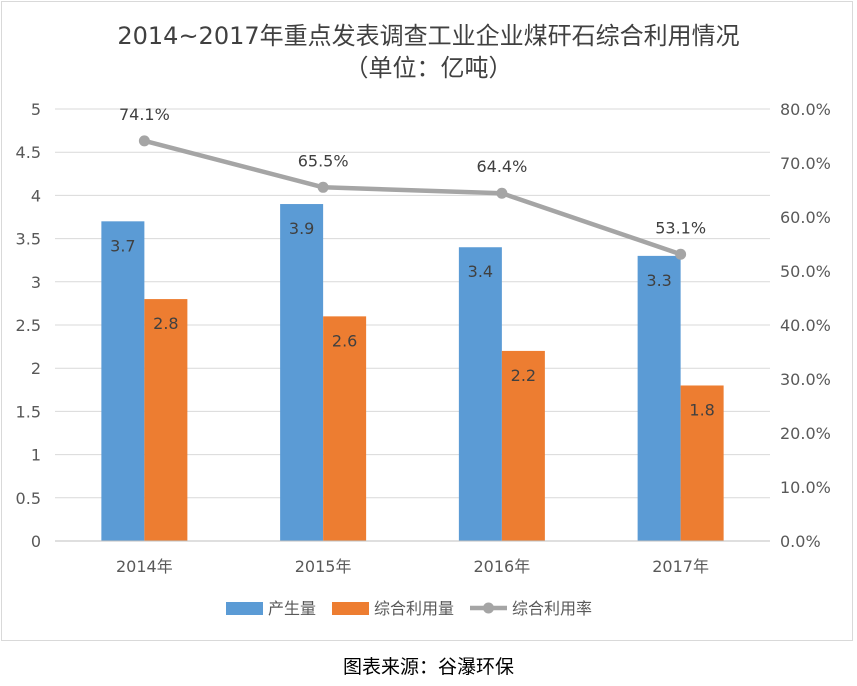  What do you see at coordinates (488, 608) in the screenshot?
I see `legend-marker` at bounding box center [488, 608].